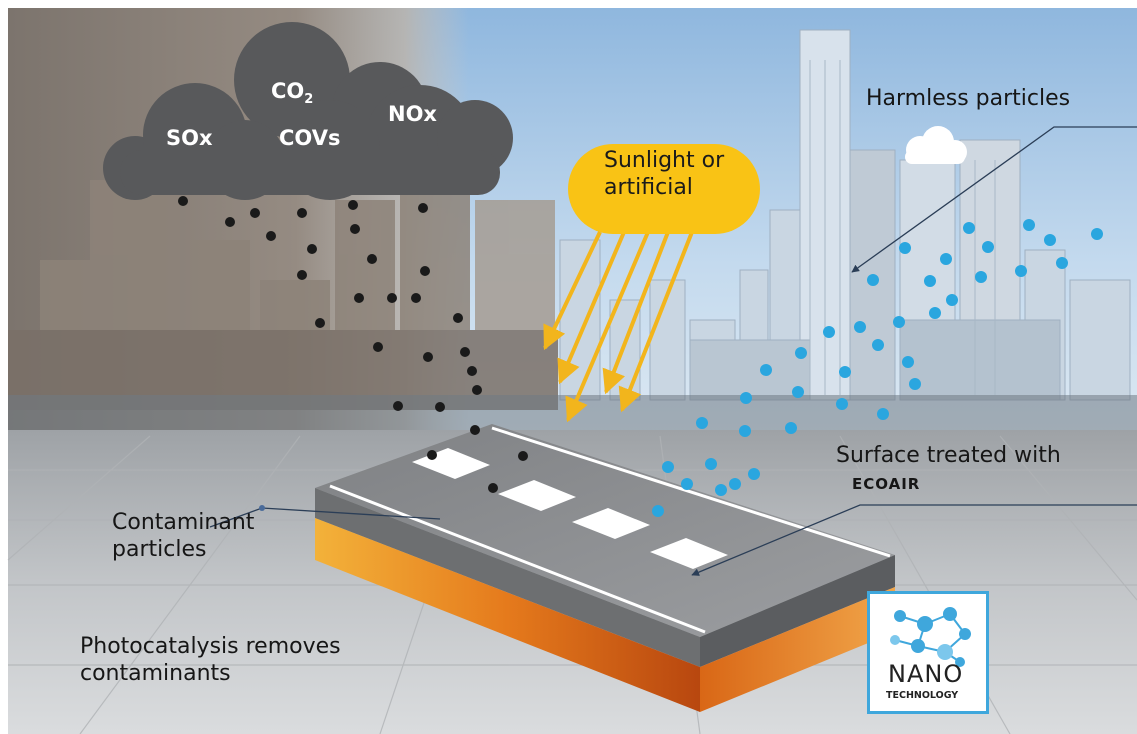 The image size is (1137, 734). What do you see at coordinates (948, 455) in the screenshot?
I see `surface-label: Surface treated with` at bounding box center [948, 455].